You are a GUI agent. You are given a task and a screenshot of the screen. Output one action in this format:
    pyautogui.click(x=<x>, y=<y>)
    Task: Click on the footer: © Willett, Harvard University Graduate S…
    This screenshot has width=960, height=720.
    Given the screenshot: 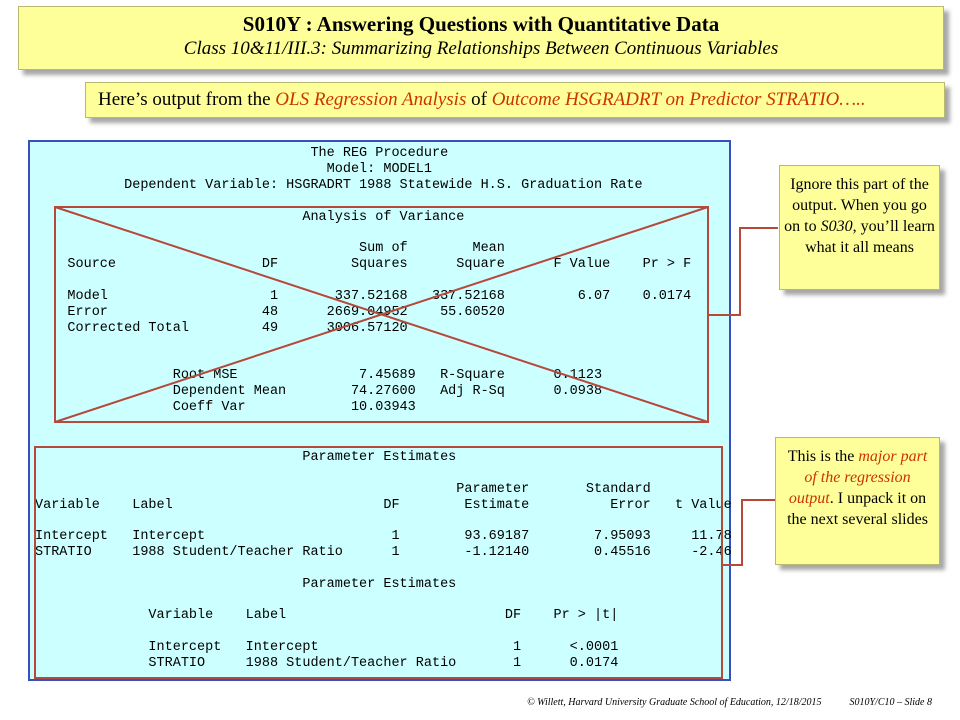 What is the action you would take?
    pyautogui.click(x=729, y=702)
    